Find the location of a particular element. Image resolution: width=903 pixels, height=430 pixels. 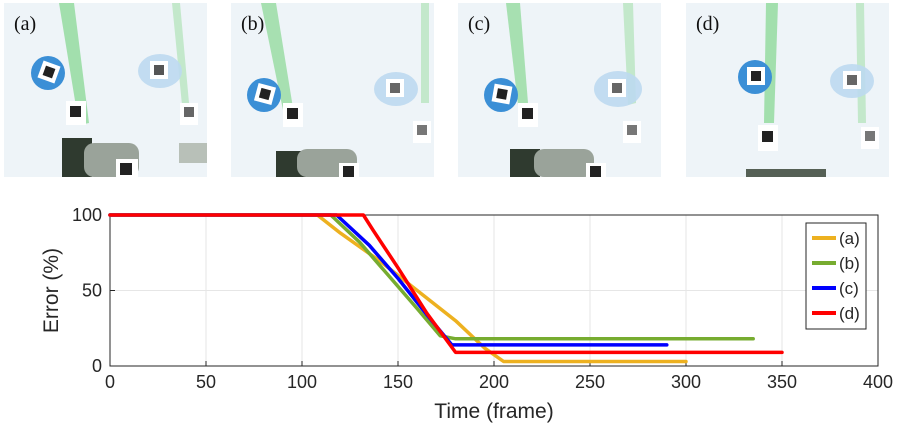

photo-panel-c: (c) is located at coordinates (559, 90).